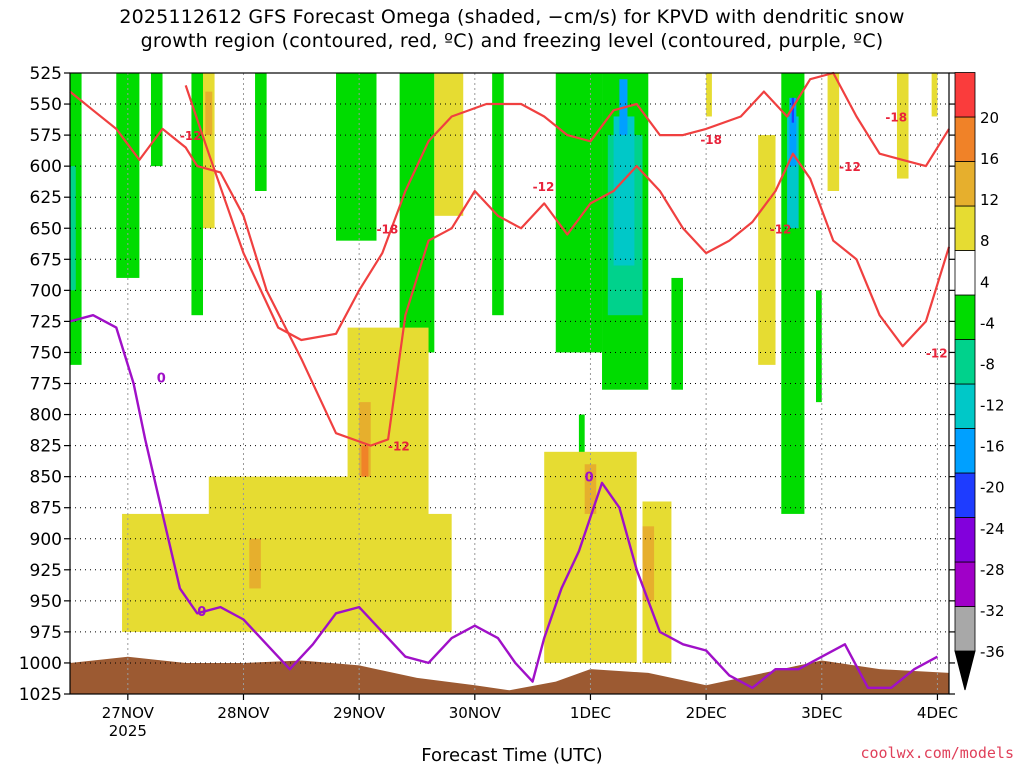  What do you see at coordinates (46, 229) in the screenshot?
I see `y-tick-label: 650` at bounding box center [46, 229].